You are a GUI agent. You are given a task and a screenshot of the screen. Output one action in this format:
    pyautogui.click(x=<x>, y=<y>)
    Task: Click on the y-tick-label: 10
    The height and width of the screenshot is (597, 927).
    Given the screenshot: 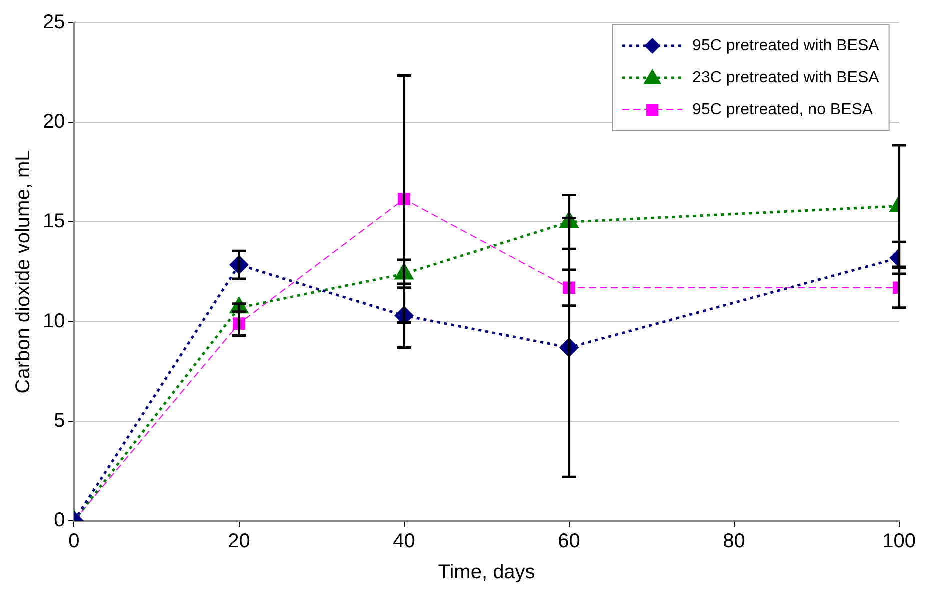 What is the action you would take?
    pyautogui.click(x=54, y=321)
    